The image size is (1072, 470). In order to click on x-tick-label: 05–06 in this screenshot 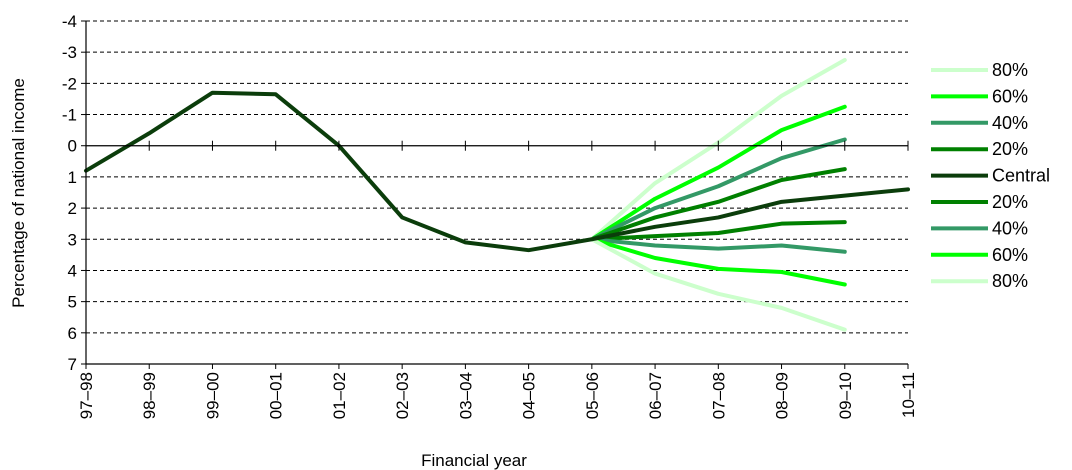, I will do `click(592, 395)`.